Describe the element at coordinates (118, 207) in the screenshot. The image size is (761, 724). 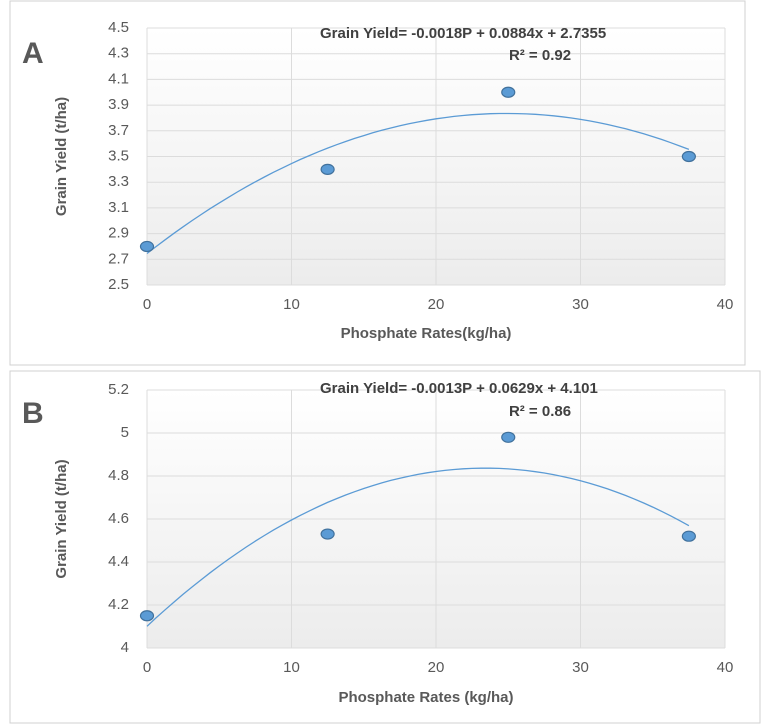
I see `y-tick-label: 3.1` at that location.